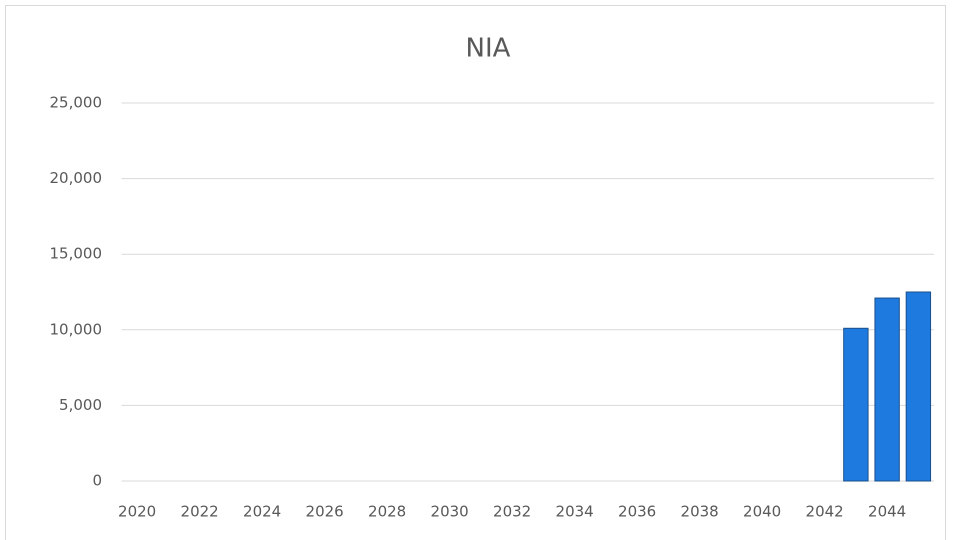 The width and height of the screenshot is (958, 540). I want to click on y-tick-label: 15,000, so click(76, 254).